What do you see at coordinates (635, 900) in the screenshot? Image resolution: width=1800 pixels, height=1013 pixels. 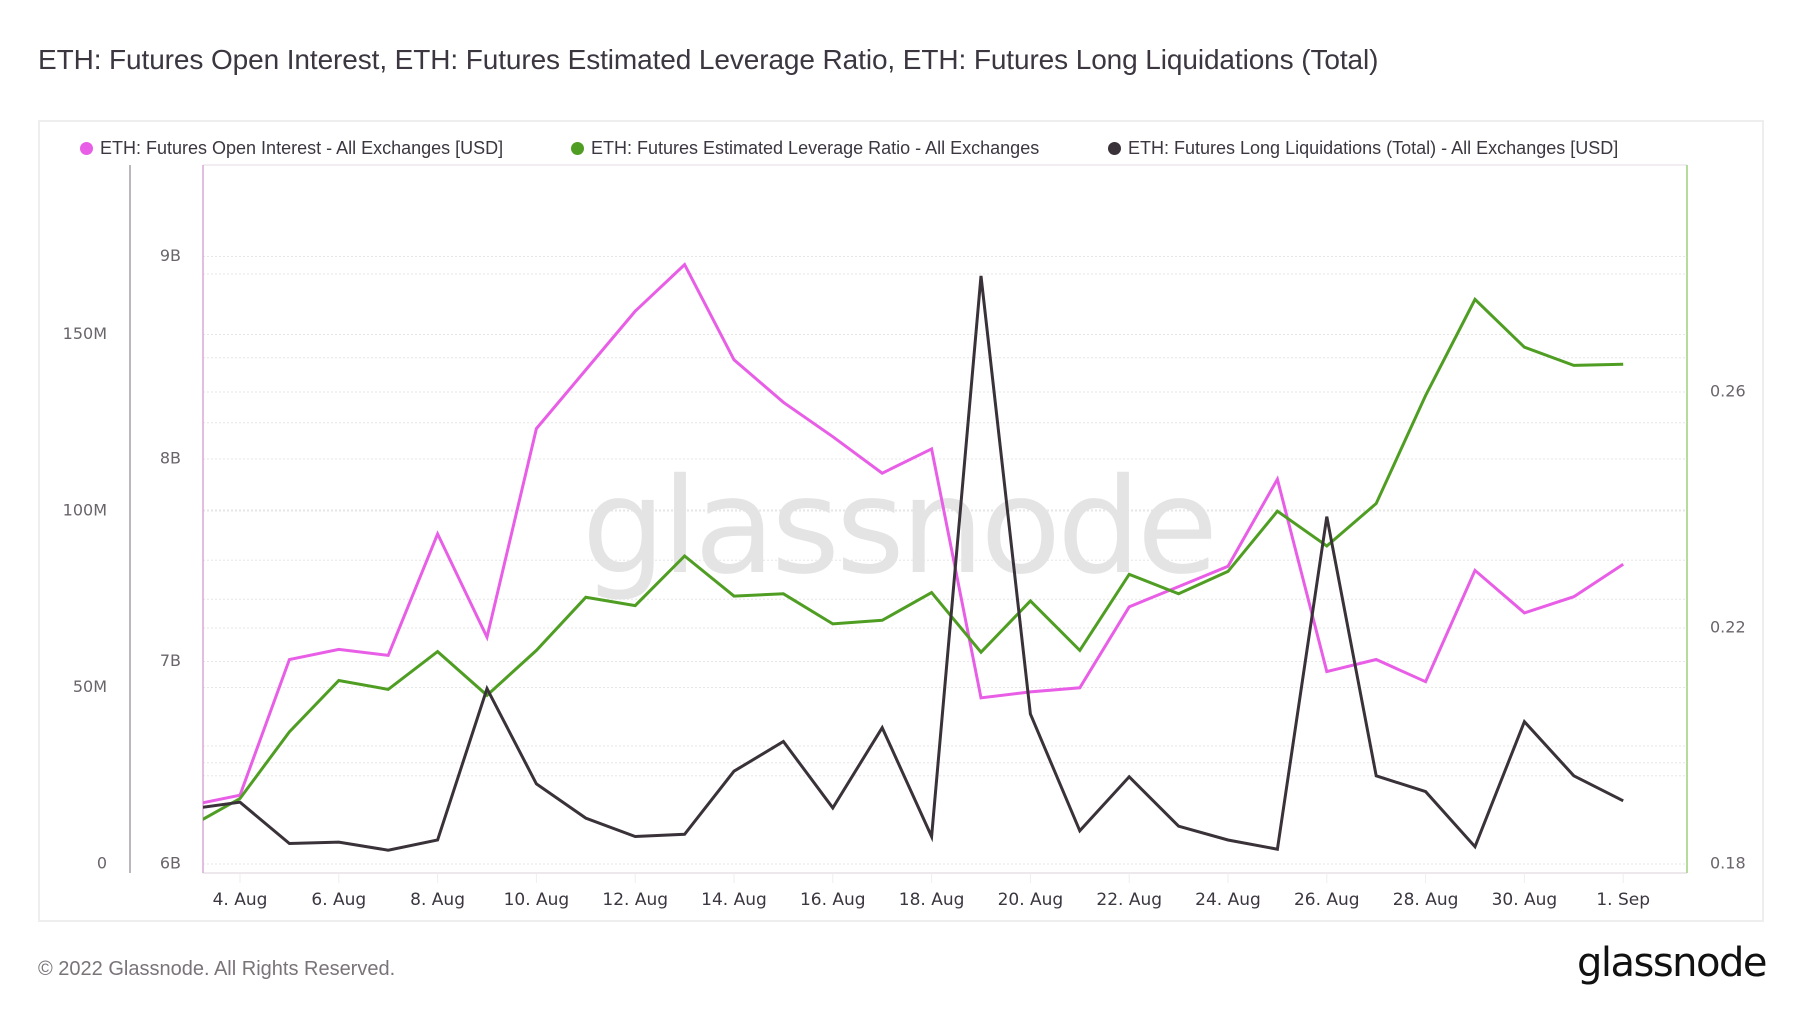 I see `x-axis-tick-label: 12. Aug` at bounding box center [635, 900].